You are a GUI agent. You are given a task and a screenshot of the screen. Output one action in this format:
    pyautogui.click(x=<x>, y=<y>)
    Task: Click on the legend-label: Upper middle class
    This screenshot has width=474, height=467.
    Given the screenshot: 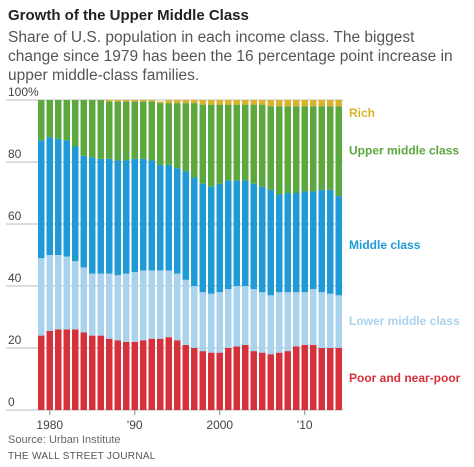 What is the action you would take?
    pyautogui.click(x=404, y=150)
    